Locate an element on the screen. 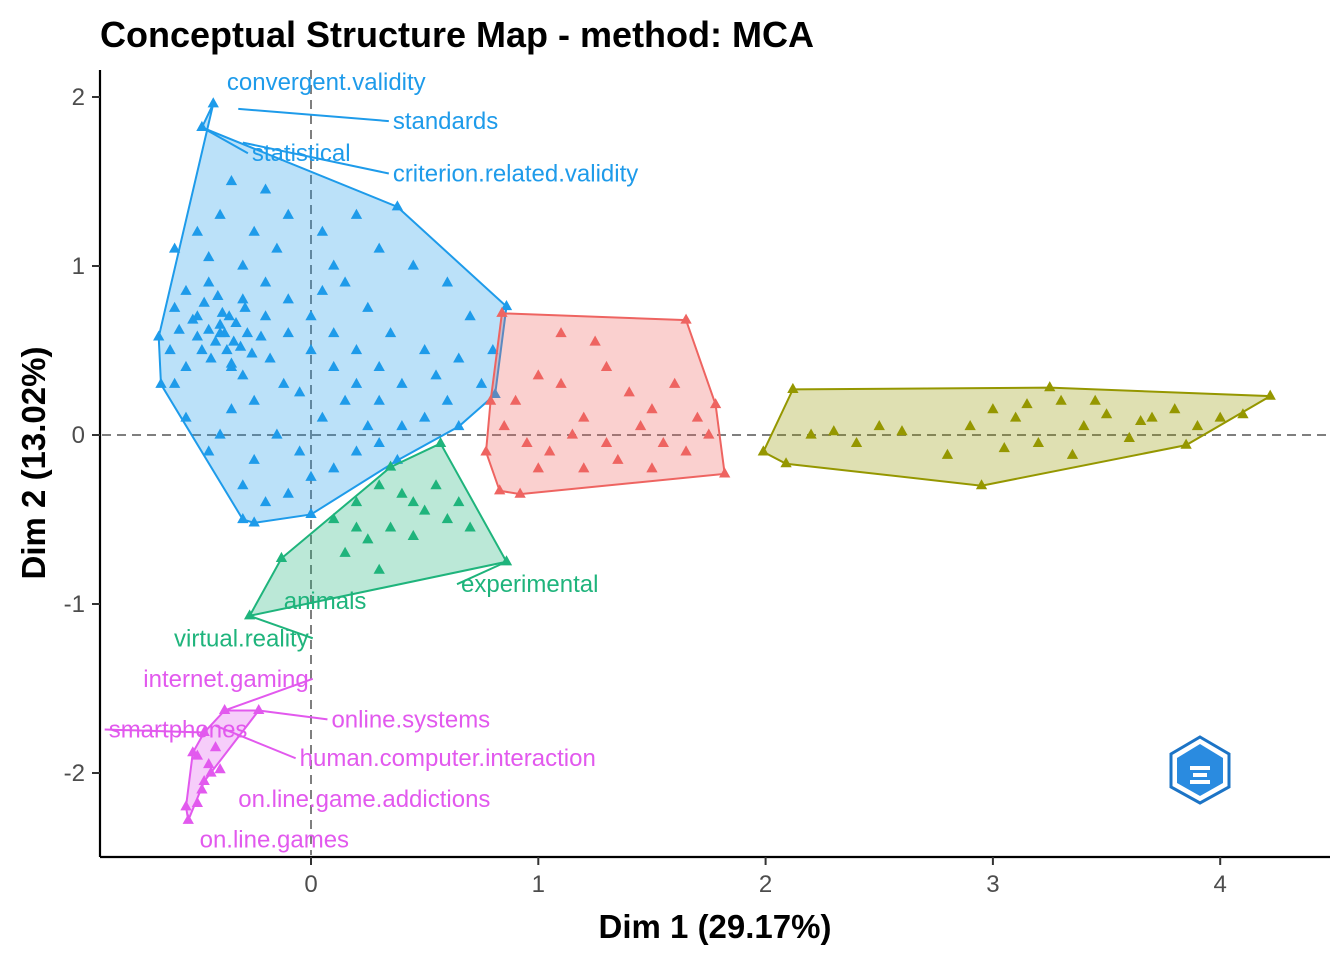 This screenshot has height=960, width=1344. point-label: internet.gaming is located at coordinates (225, 679).